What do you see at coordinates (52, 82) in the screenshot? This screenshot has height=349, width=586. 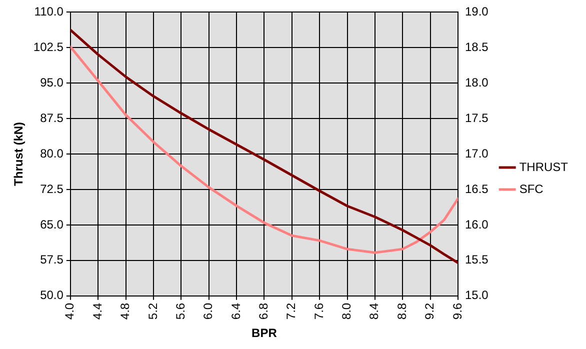 I see `y-tick-label: 95.0` at bounding box center [52, 82].